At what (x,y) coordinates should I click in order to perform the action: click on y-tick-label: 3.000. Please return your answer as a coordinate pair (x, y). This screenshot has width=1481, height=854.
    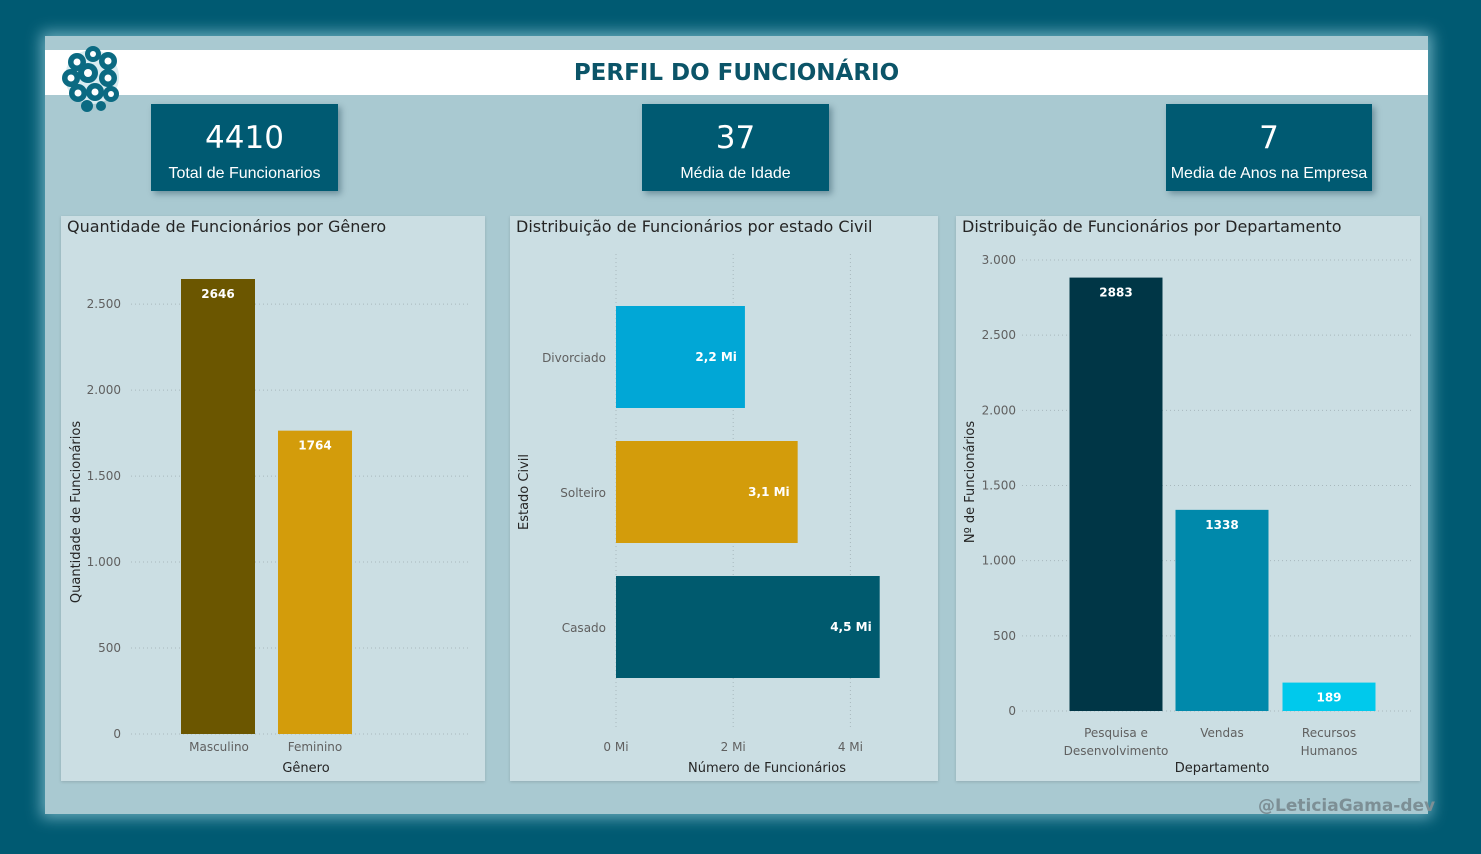
    Looking at the image, I should click on (999, 260).